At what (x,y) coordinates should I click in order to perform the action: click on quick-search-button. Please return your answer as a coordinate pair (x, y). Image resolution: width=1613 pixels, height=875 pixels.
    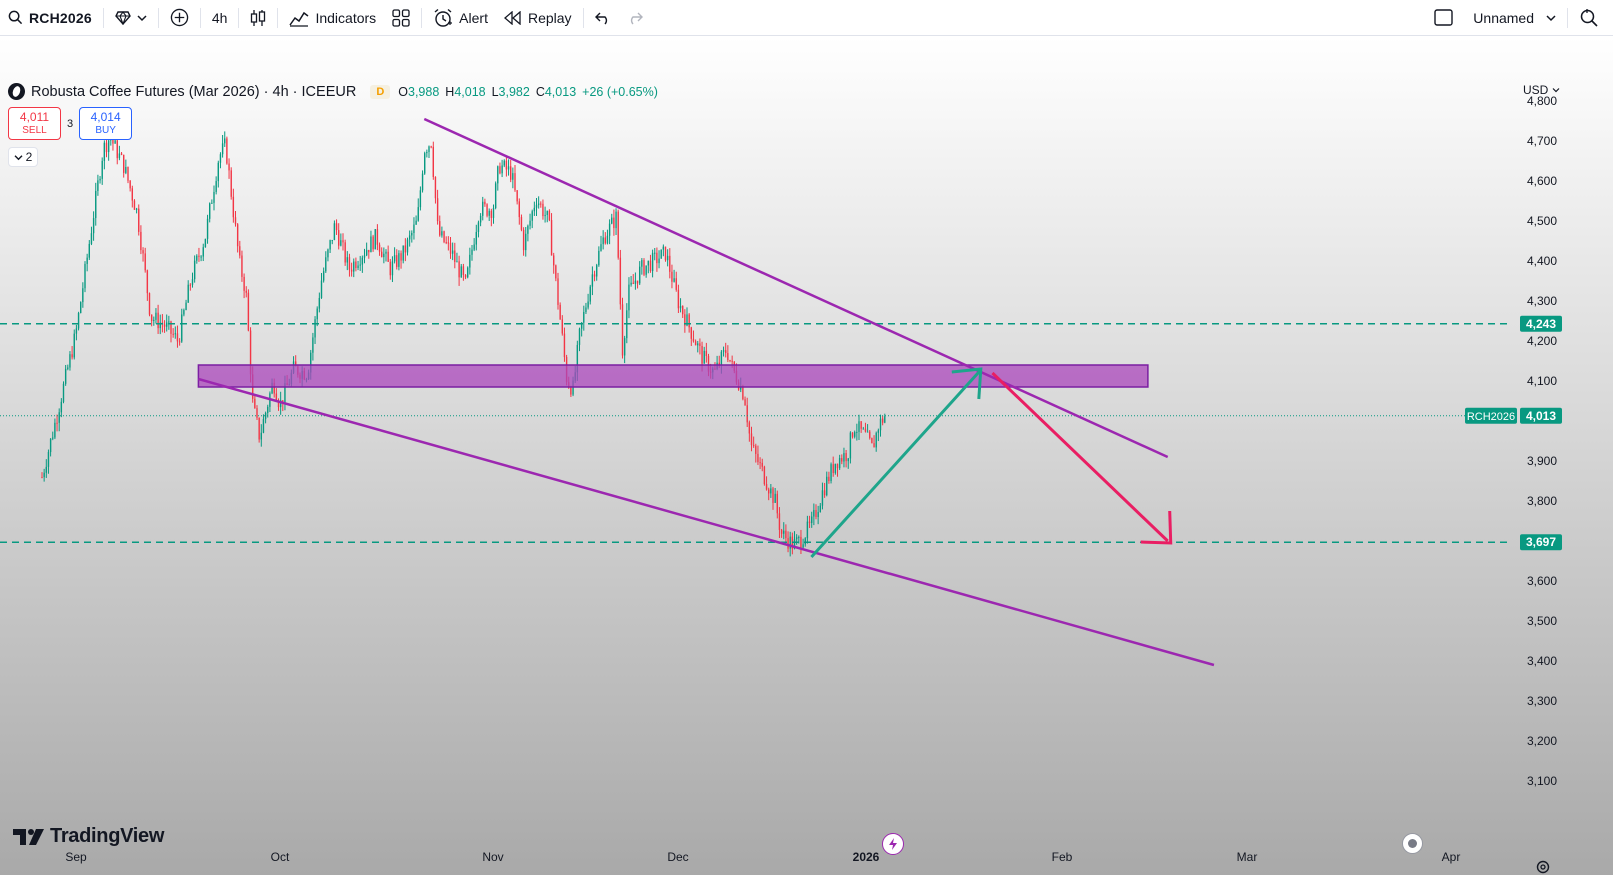
    Looking at the image, I should click on (1592, 18).